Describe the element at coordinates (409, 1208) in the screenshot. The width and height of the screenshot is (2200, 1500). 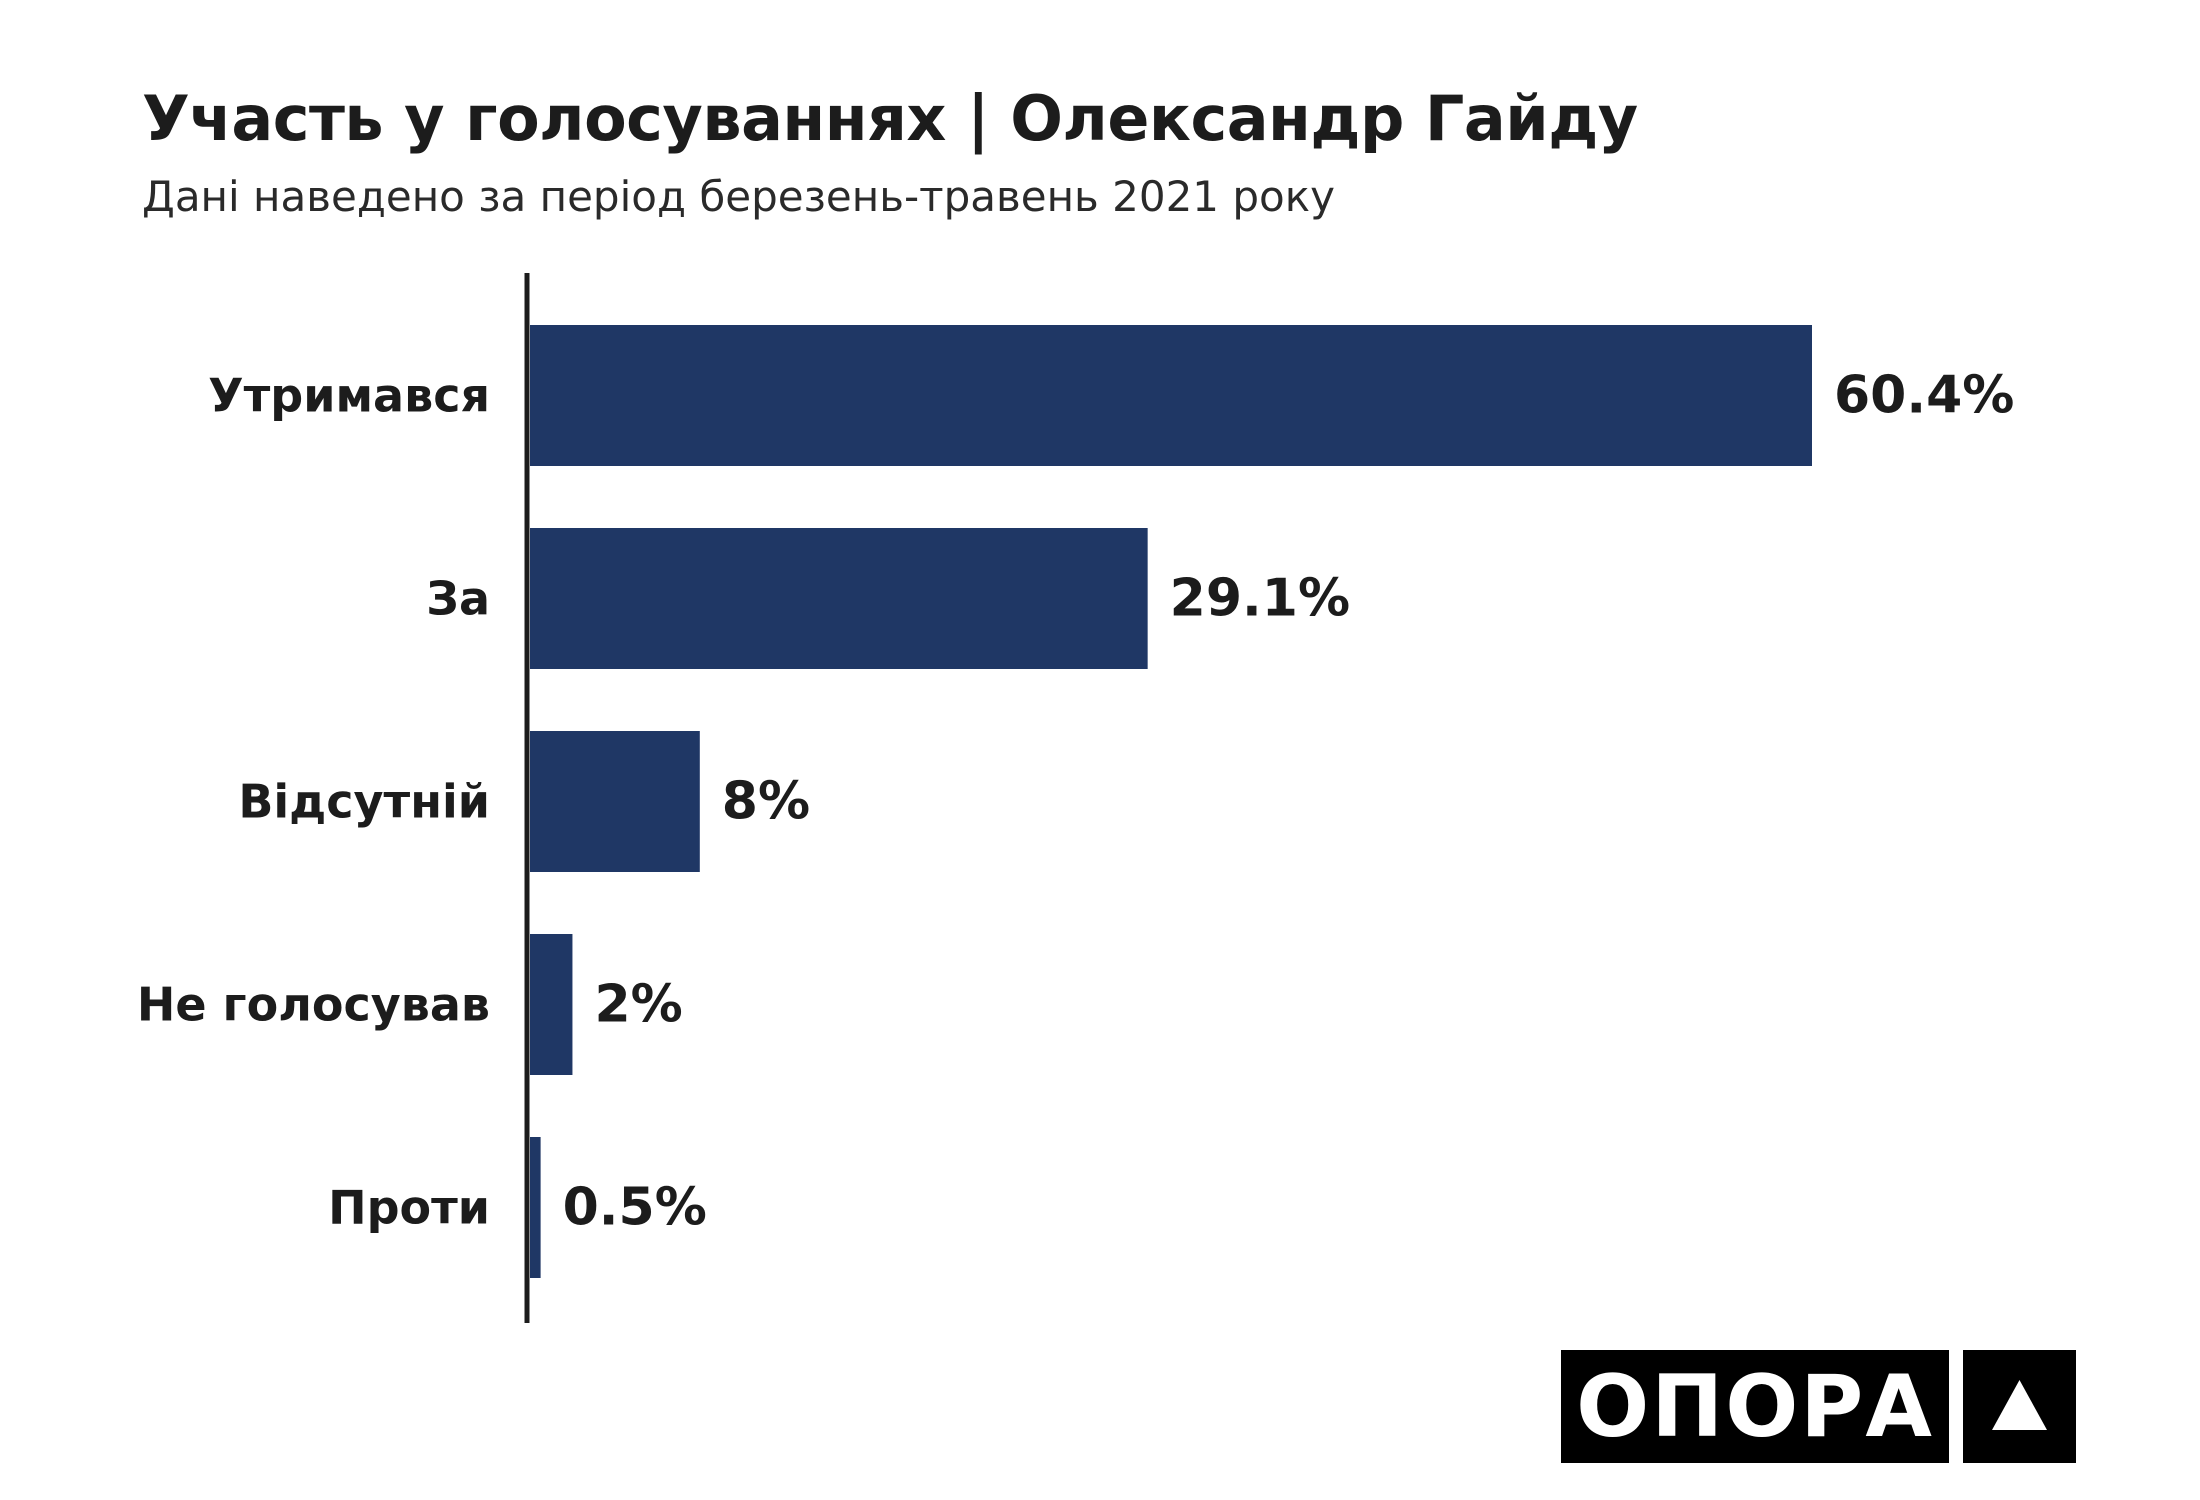
I see `category-label-4: Проти` at that location.